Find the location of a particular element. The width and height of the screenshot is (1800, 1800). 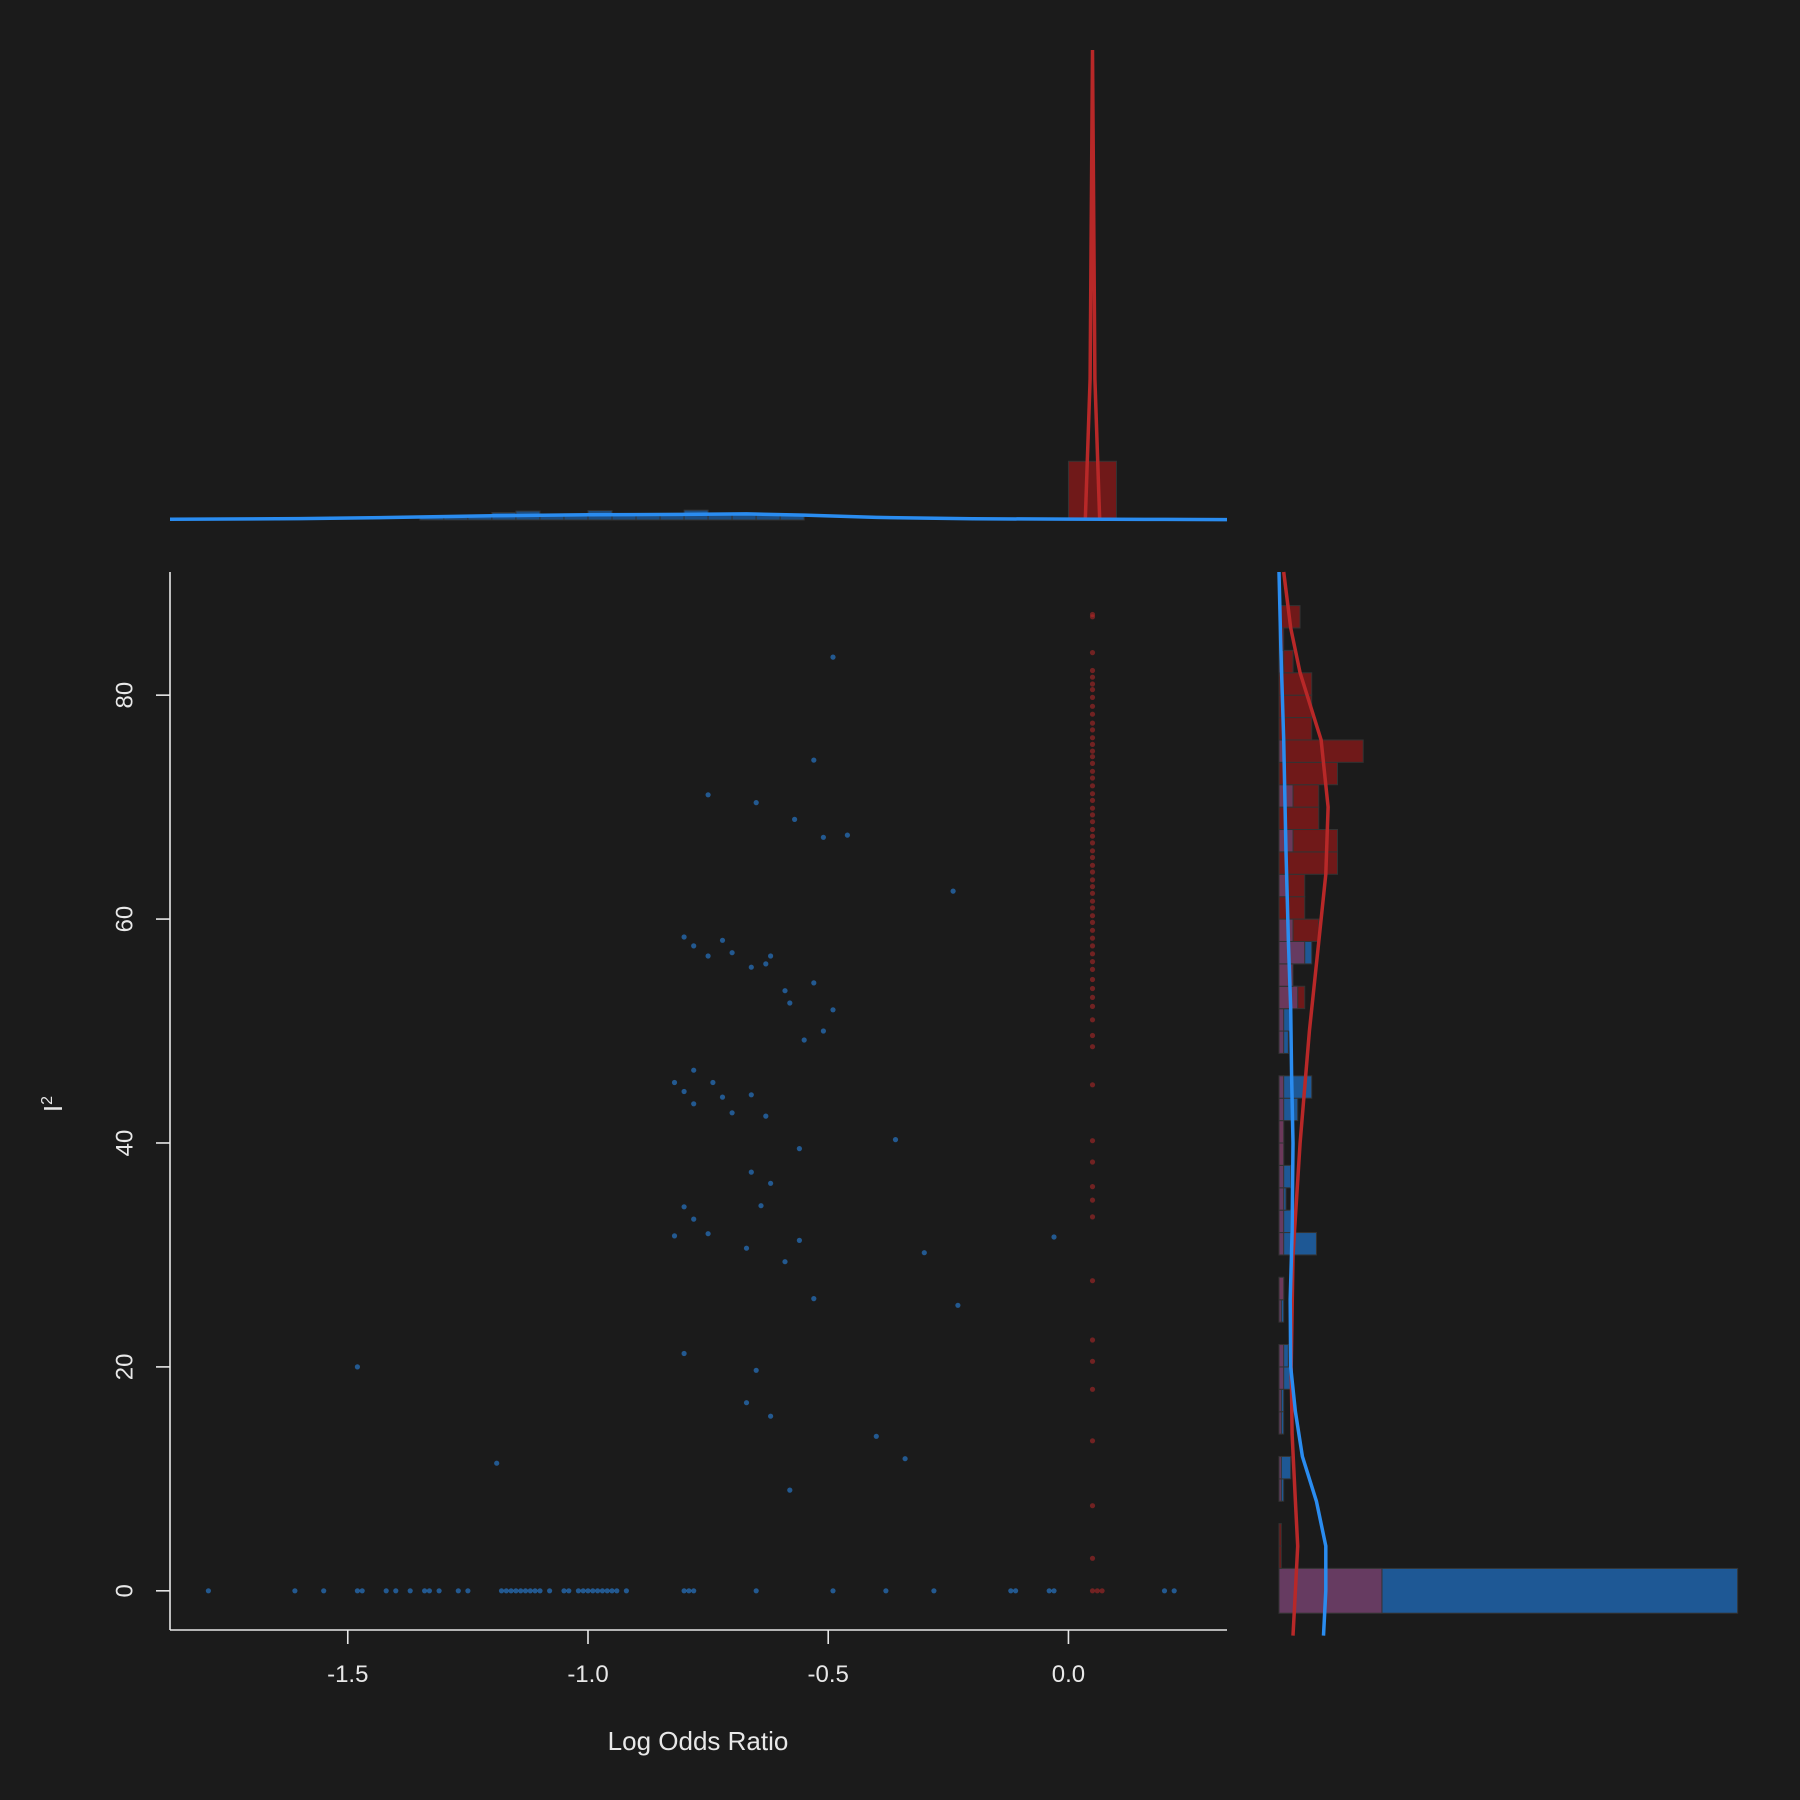

y-axis-title-base: I is located at coordinates (53, 1108).